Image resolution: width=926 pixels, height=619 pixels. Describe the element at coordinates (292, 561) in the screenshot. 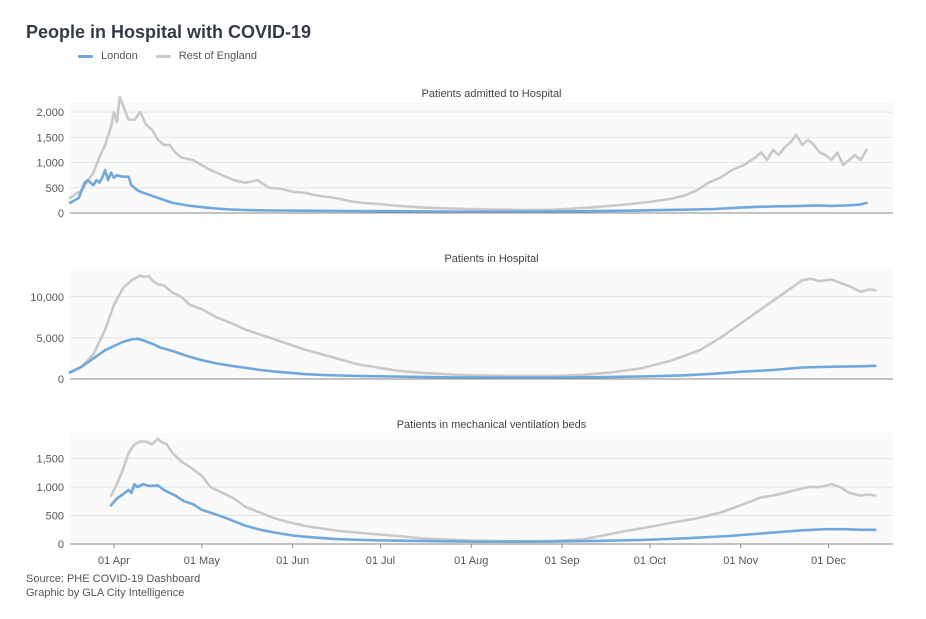

I see `x-tick-label: 01 Jun` at that location.